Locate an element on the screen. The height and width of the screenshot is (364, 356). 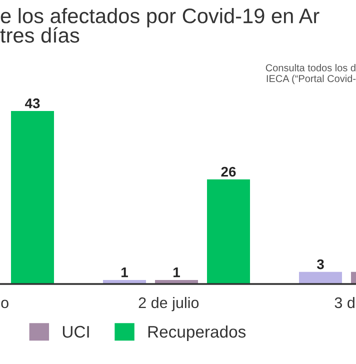
legend-label: Recuperados is located at coordinates (197, 333).